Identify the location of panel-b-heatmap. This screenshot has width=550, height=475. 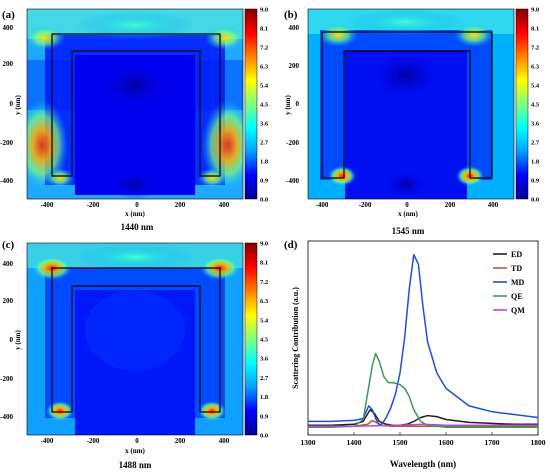
(411, 104).